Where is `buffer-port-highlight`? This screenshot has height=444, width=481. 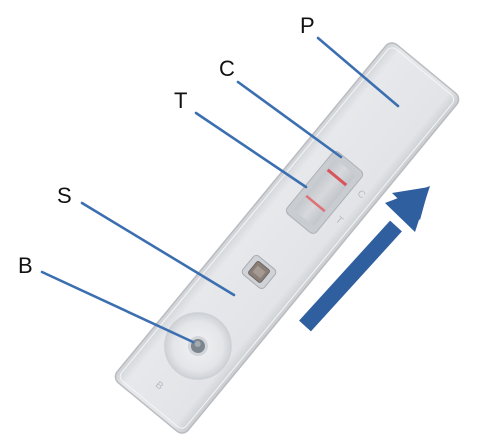
buffer-port-highlight is located at coordinates (197, 343).